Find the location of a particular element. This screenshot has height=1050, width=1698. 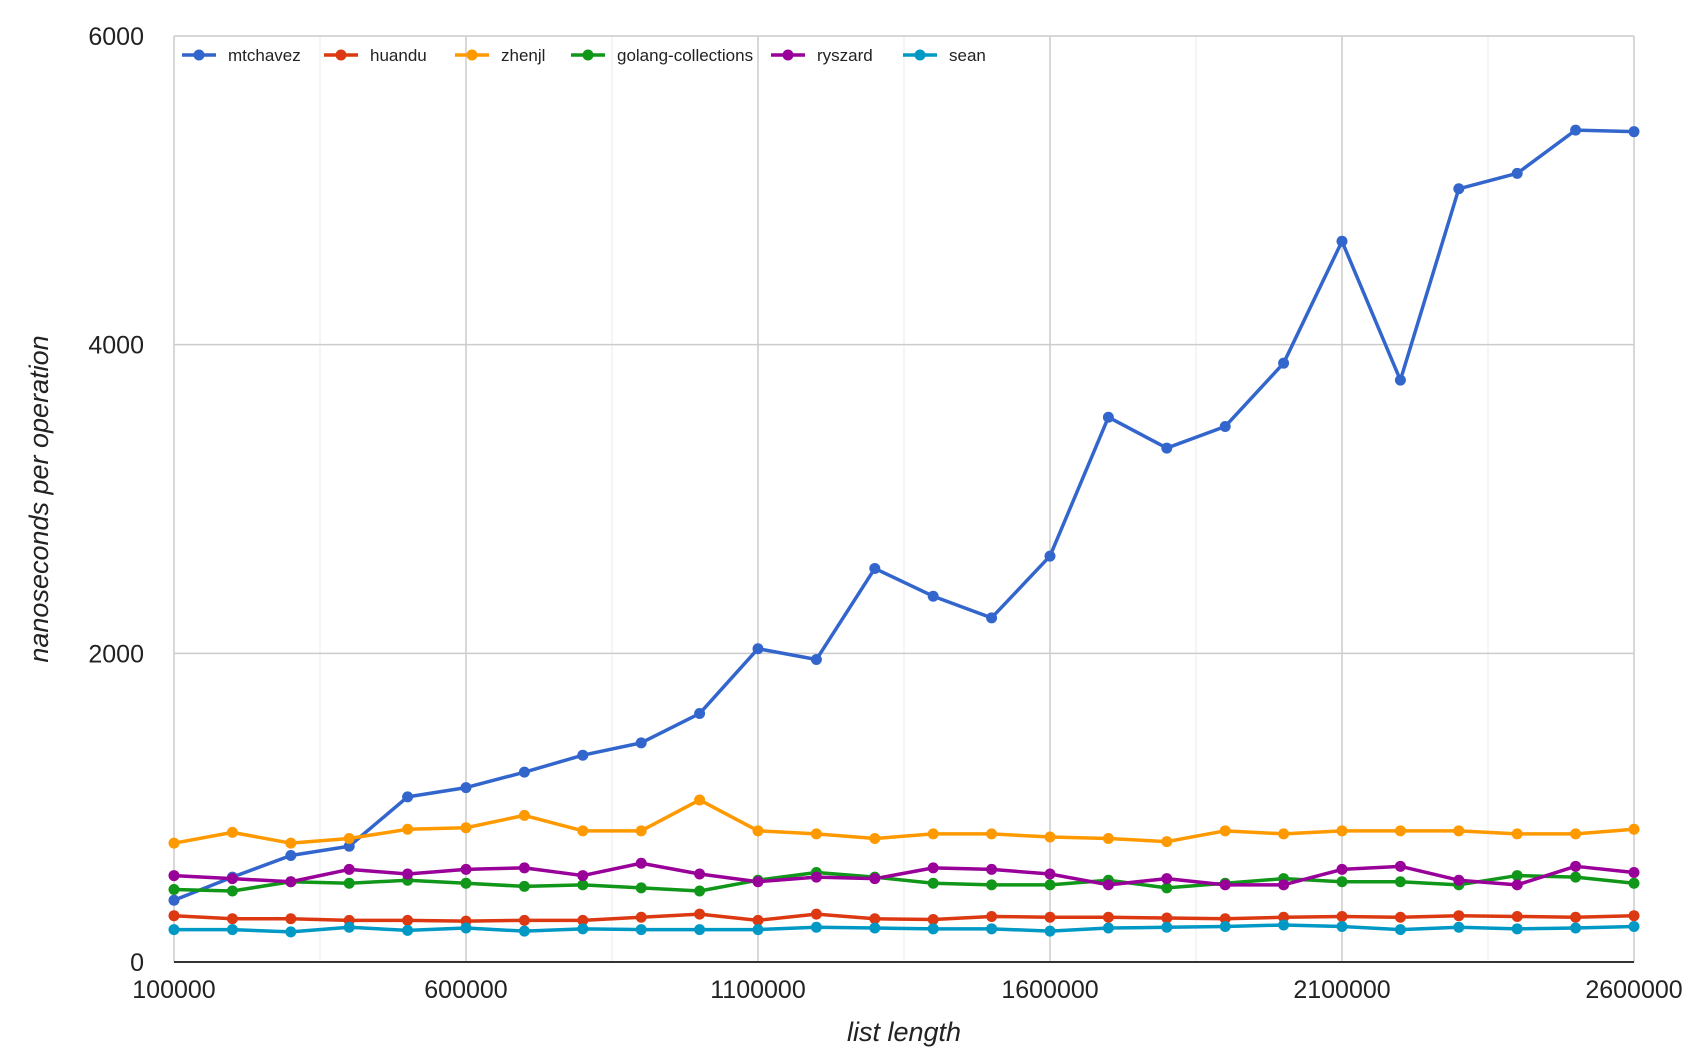

y-tick-label: 4000 is located at coordinates (116, 346).